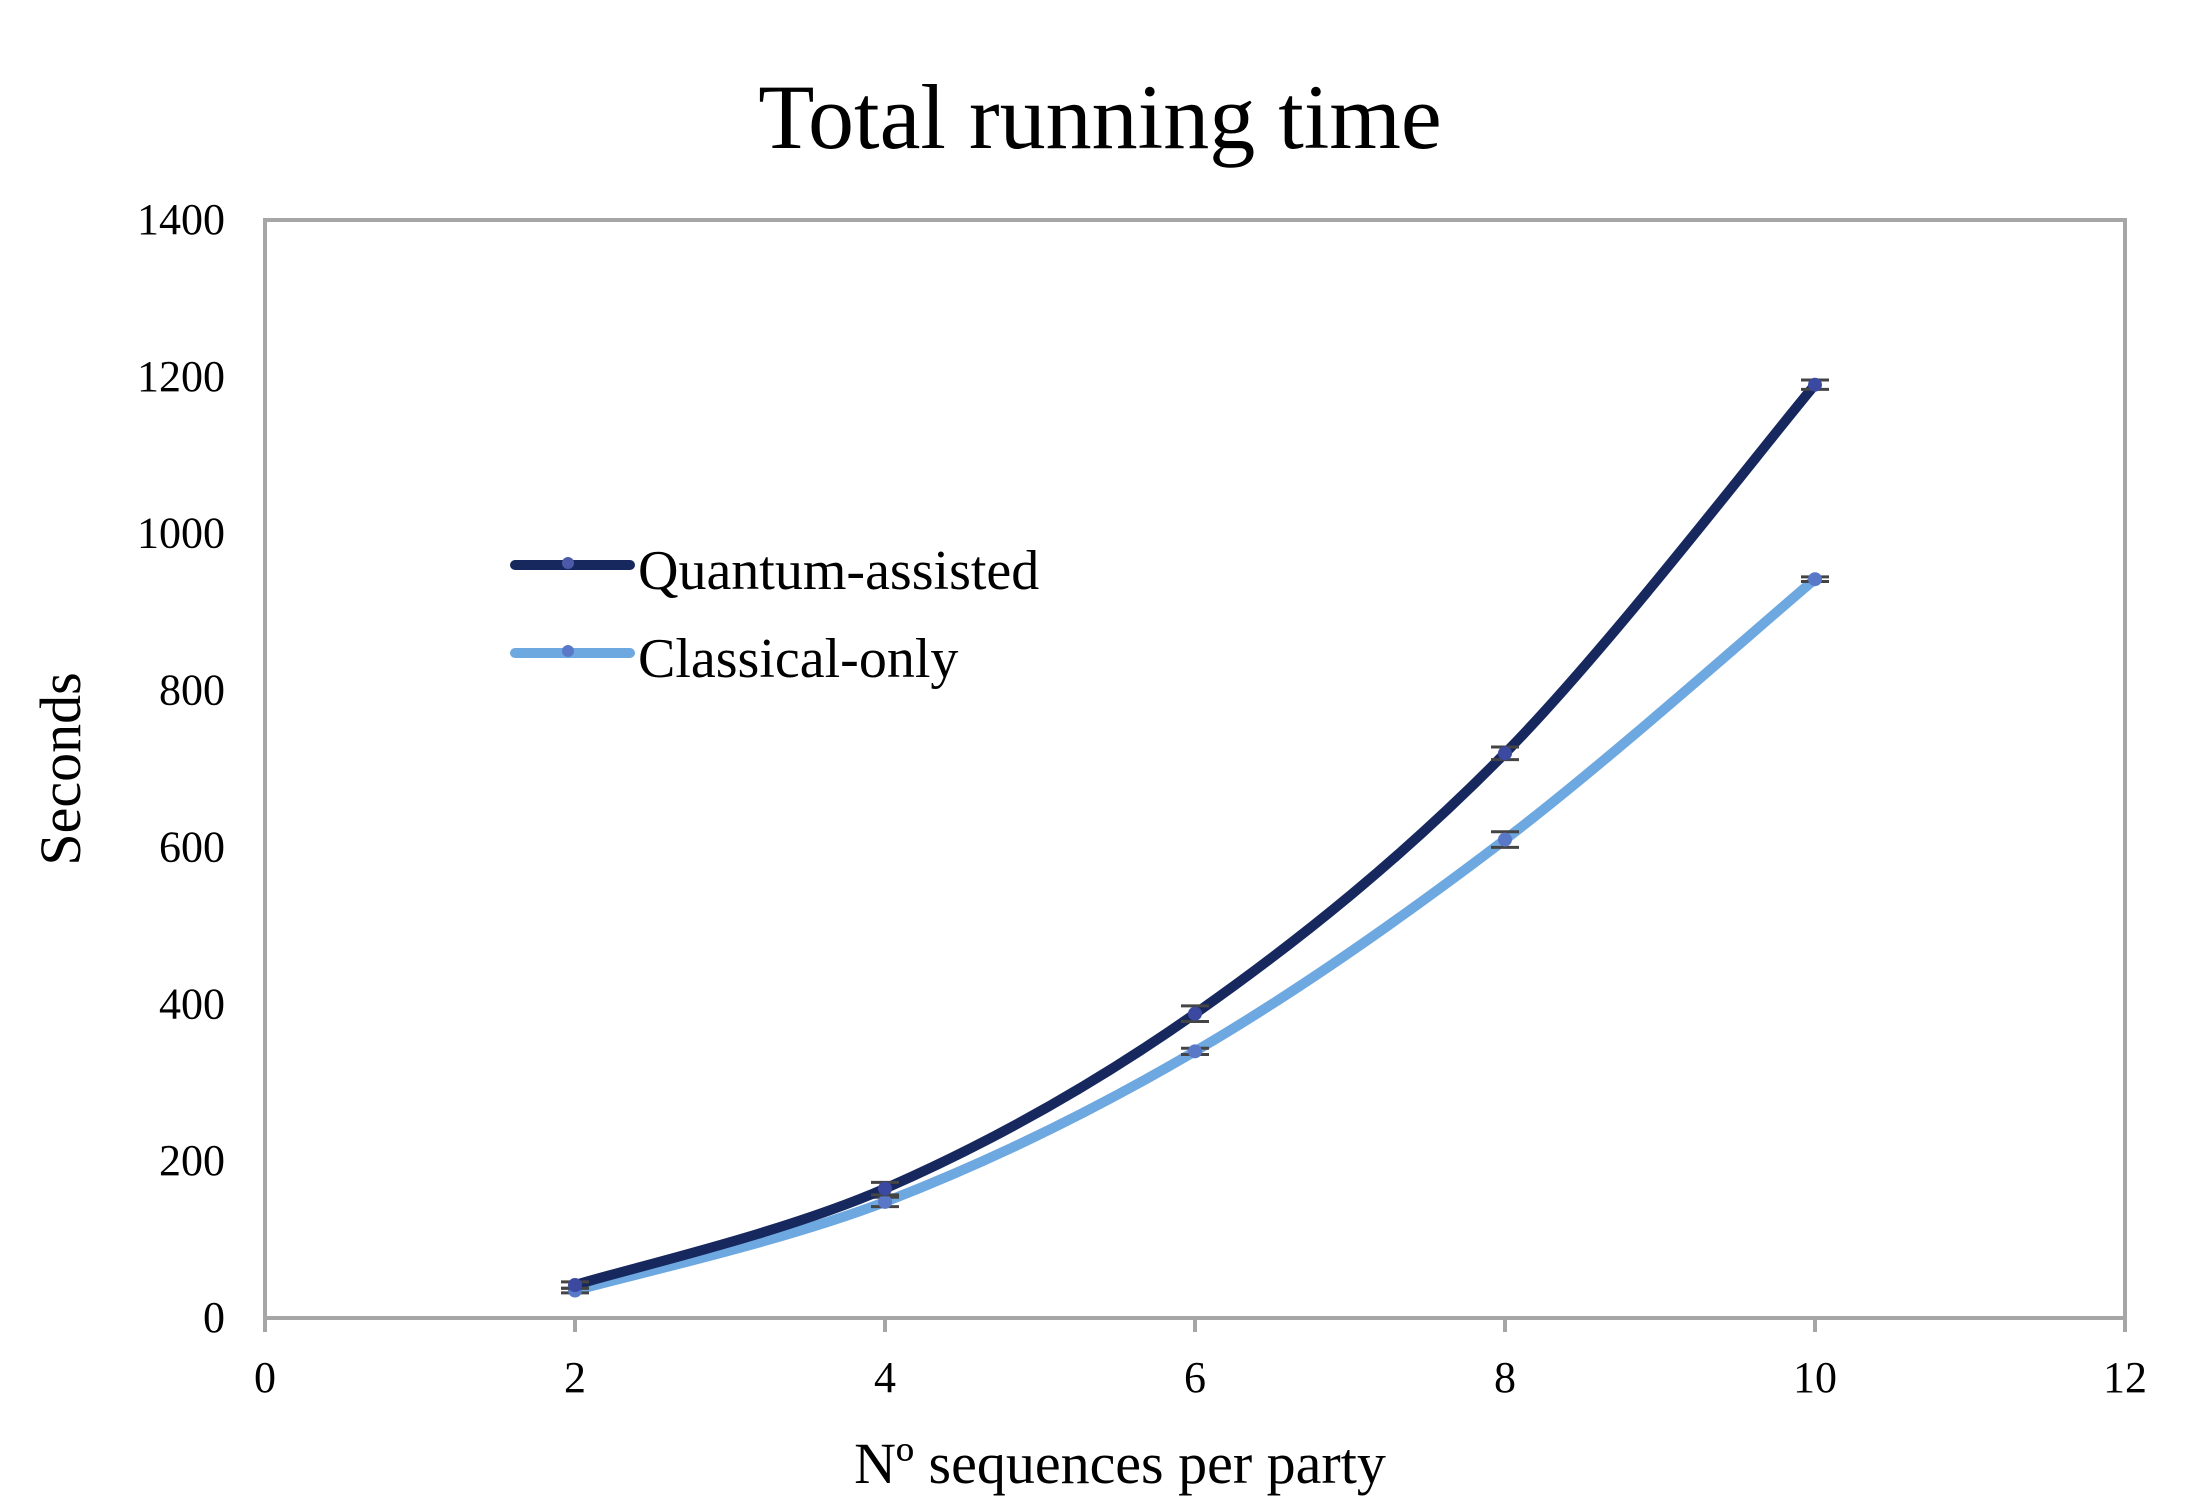 Image resolution: width=2188 pixels, height=1505 pixels. I want to click on legend-marker-quantum, so click(568, 563).